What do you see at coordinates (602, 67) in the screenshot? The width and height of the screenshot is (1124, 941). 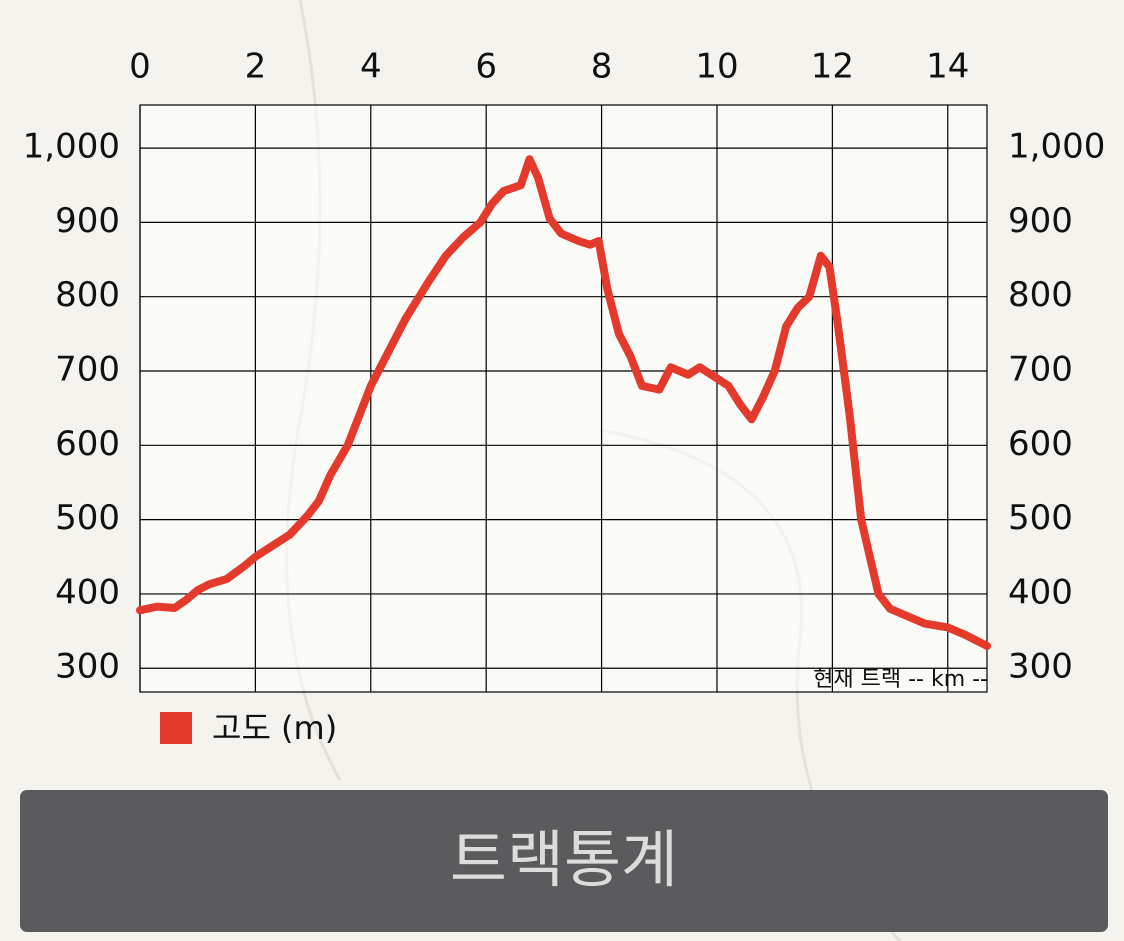 I see `x-tick-label: 8` at bounding box center [602, 67].